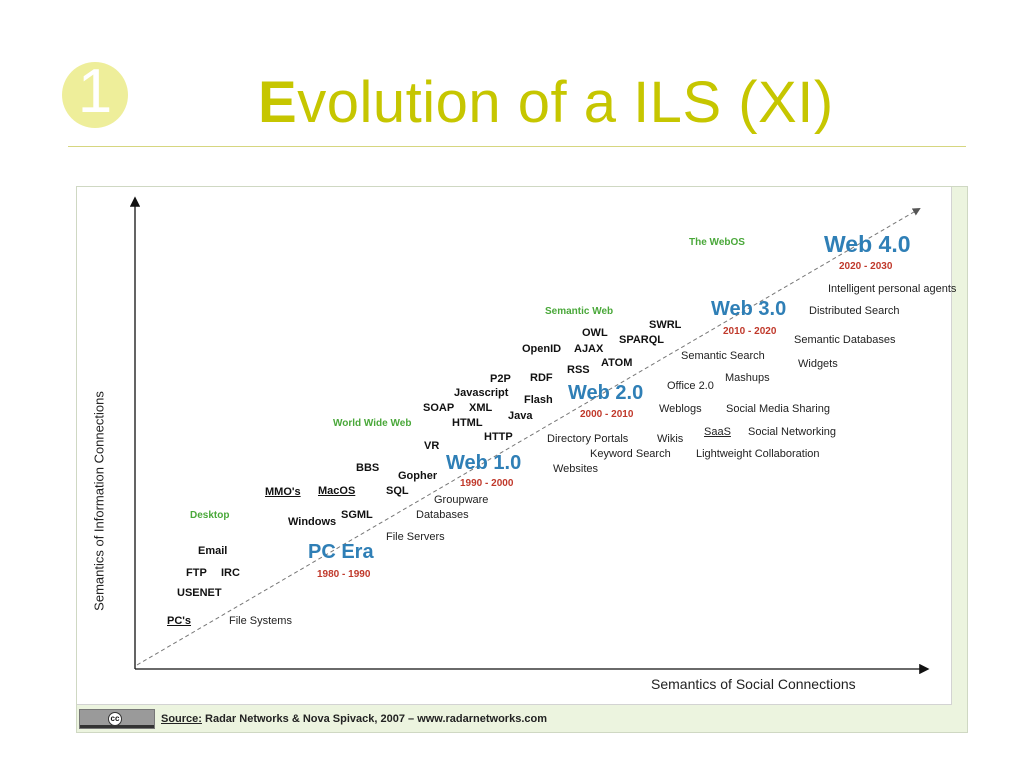 This screenshot has width=1024, height=768. Describe the element at coordinates (341, 552) in the screenshot. I see `era-pc: PC Era` at that location.